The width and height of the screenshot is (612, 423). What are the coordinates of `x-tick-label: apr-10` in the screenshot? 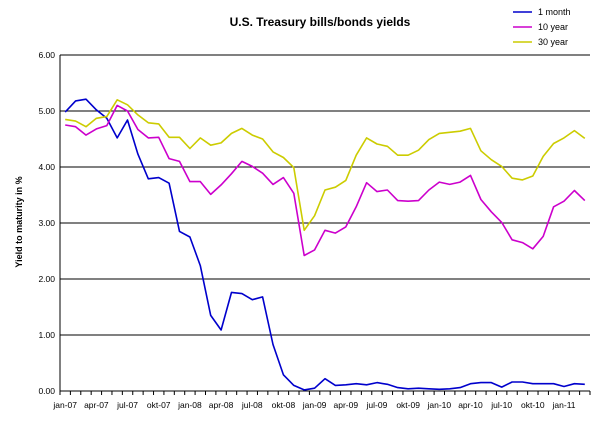 It's located at (470, 405).